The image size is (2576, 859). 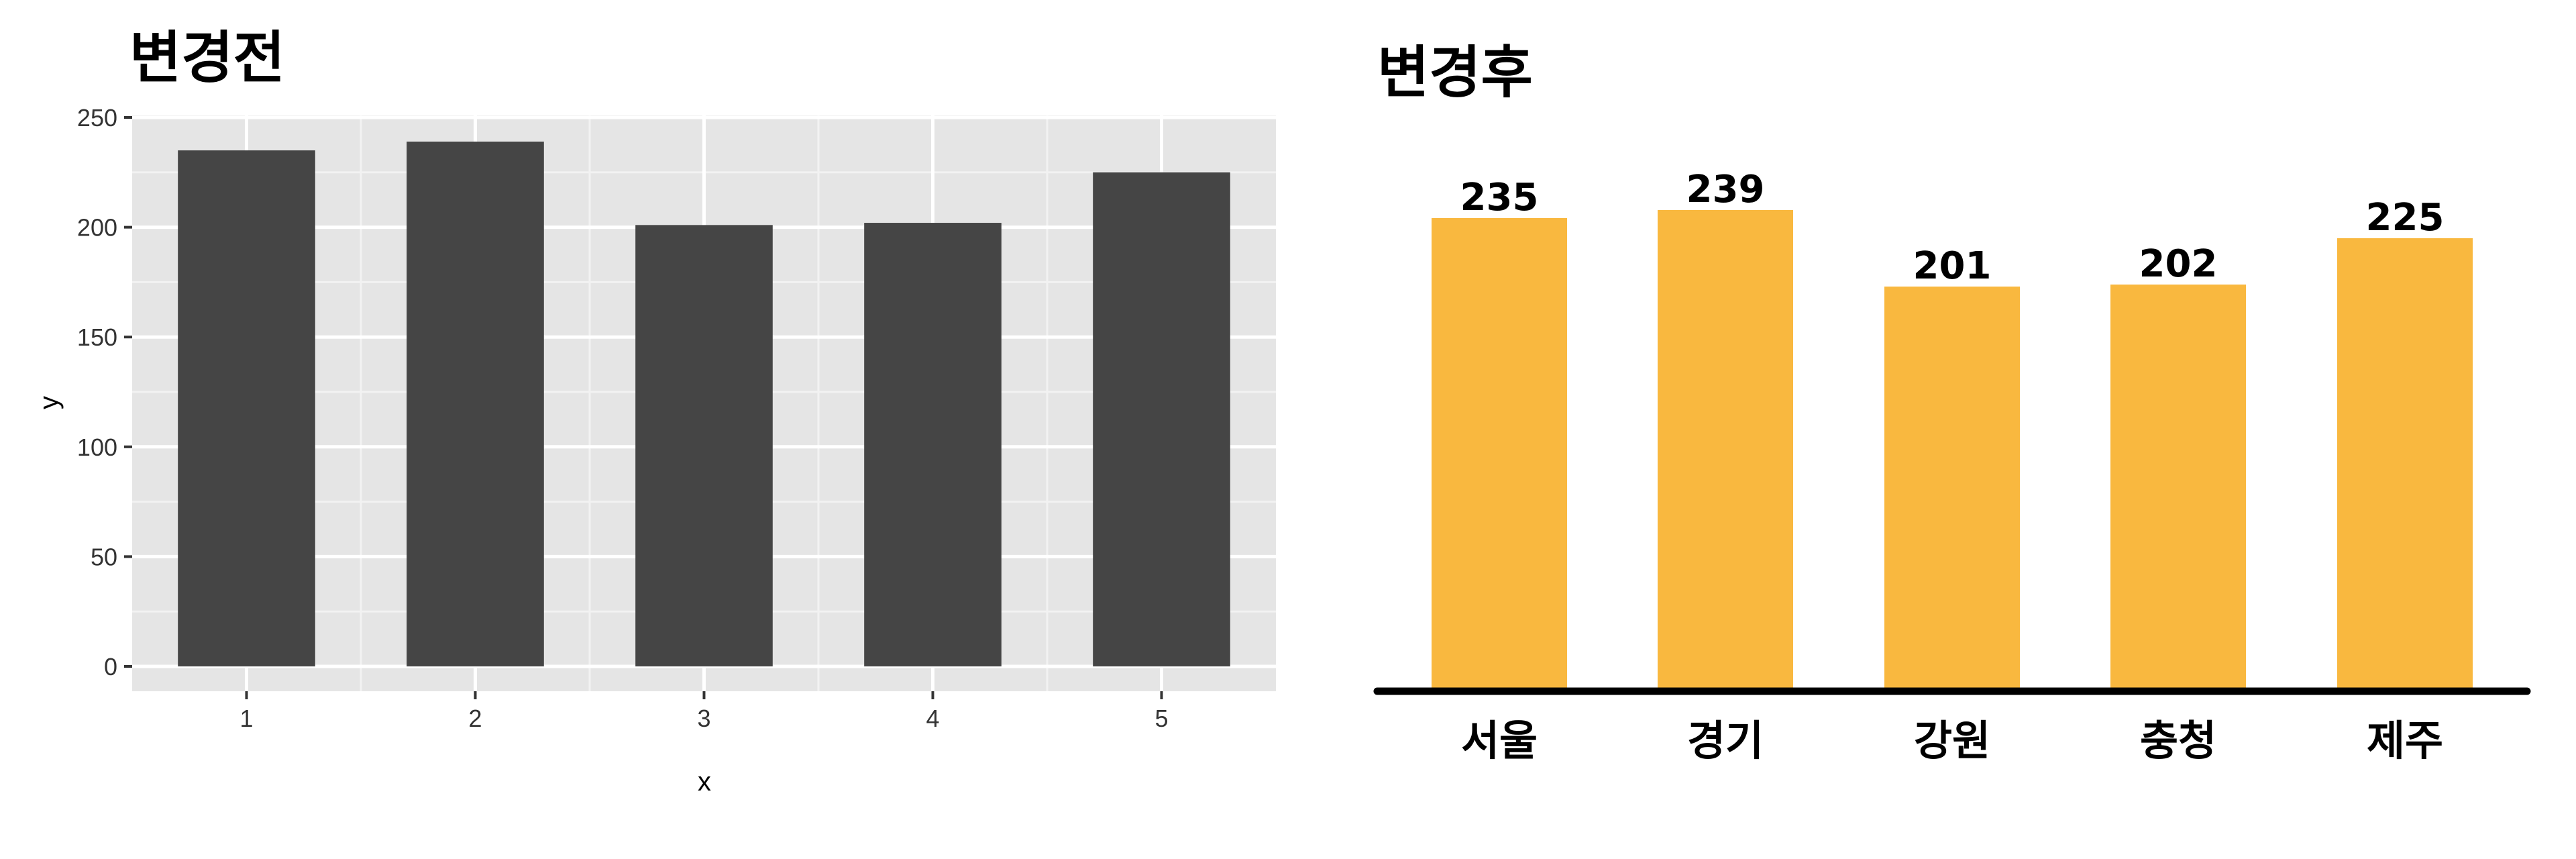 What do you see at coordinates (246, 718) in the screenshot?
I see `x-tick-label: 1` at bounding box center [246, 718].